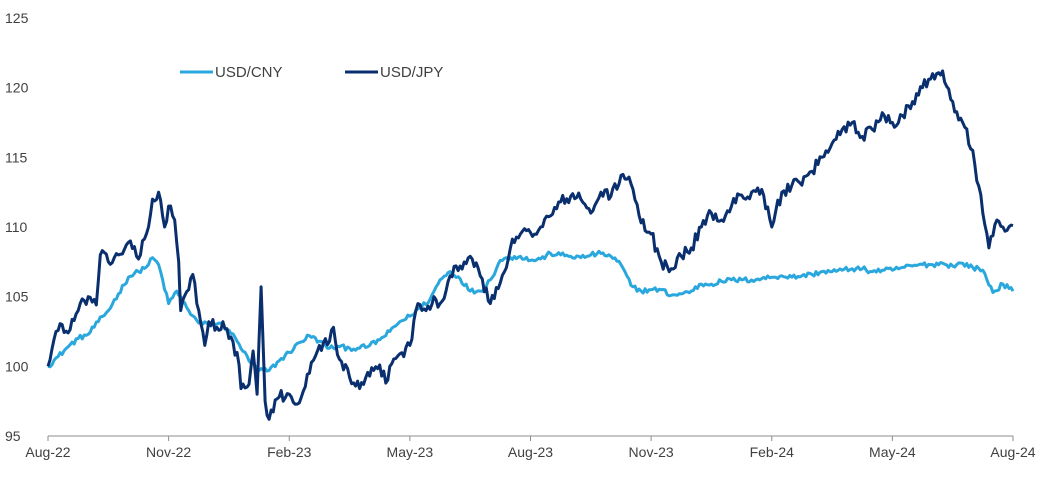  I want to click on y-tick-label: 100, so click(17, 366).